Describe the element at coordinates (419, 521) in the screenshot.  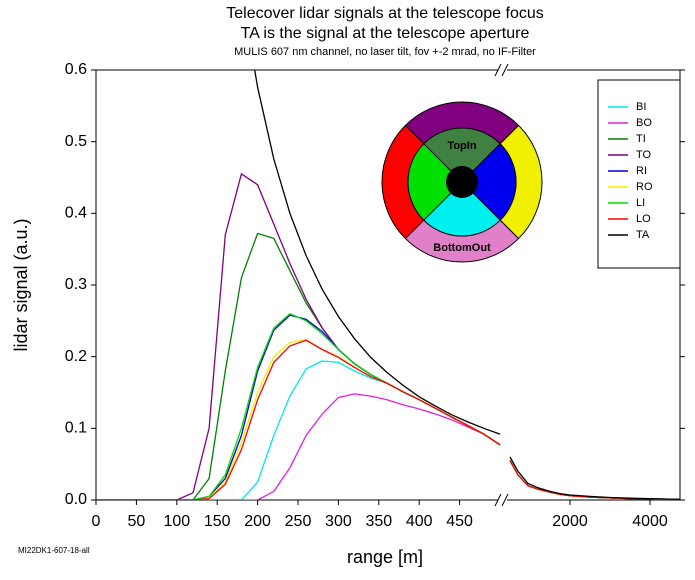
I see `x-tick-label: 400` at that location.